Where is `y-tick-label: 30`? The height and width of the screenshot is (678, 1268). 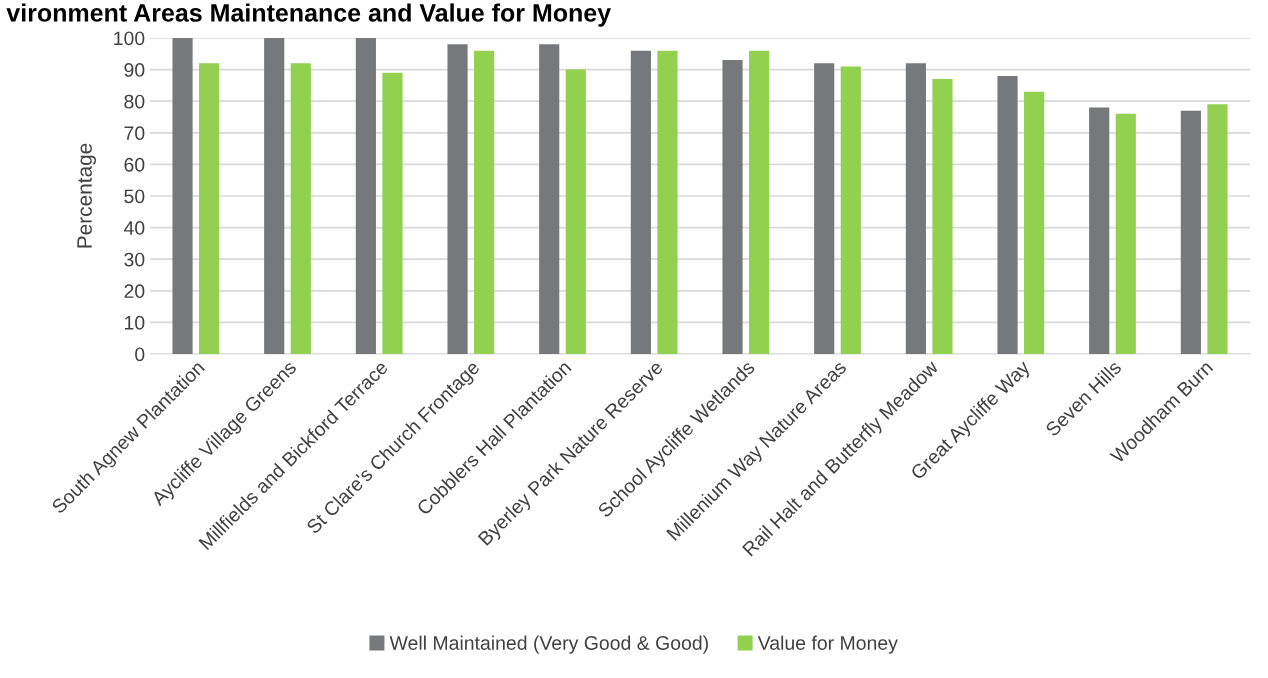
y-tick-label: 30 is located at coordinates (134, 259).